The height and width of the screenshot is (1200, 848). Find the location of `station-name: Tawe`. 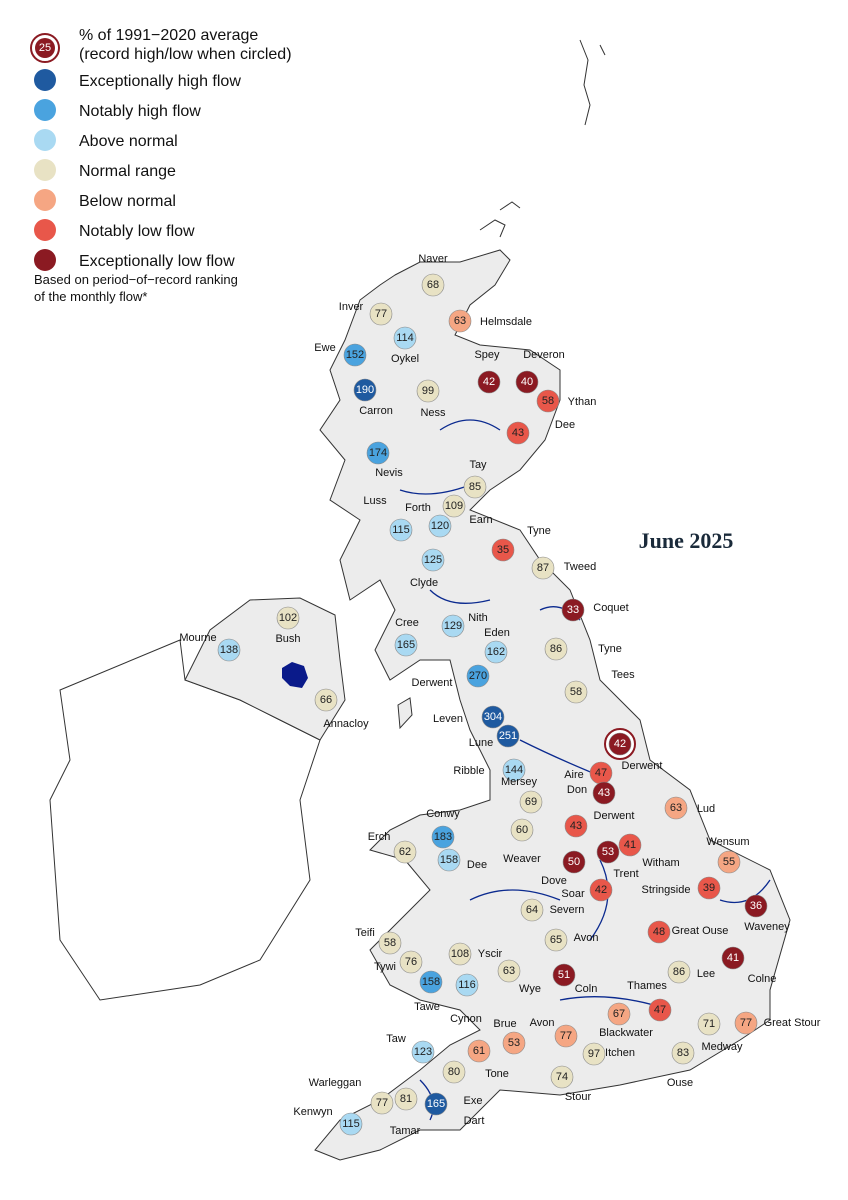

station-name: Tawe is located at coordinates (427, 1007).